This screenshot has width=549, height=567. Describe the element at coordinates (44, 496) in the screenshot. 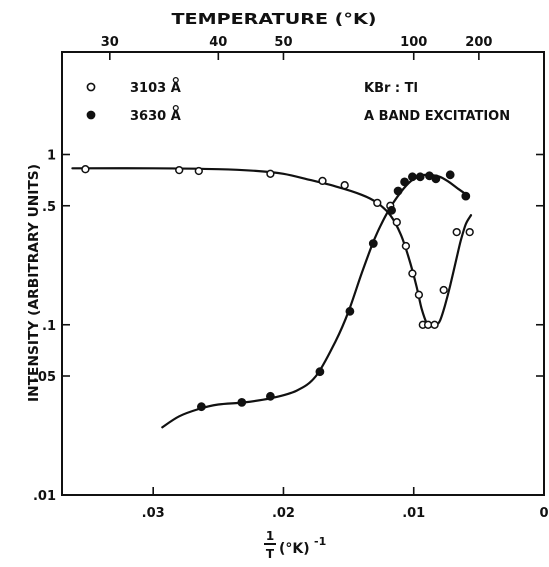

I see `y-tick-label: .01` at that location.